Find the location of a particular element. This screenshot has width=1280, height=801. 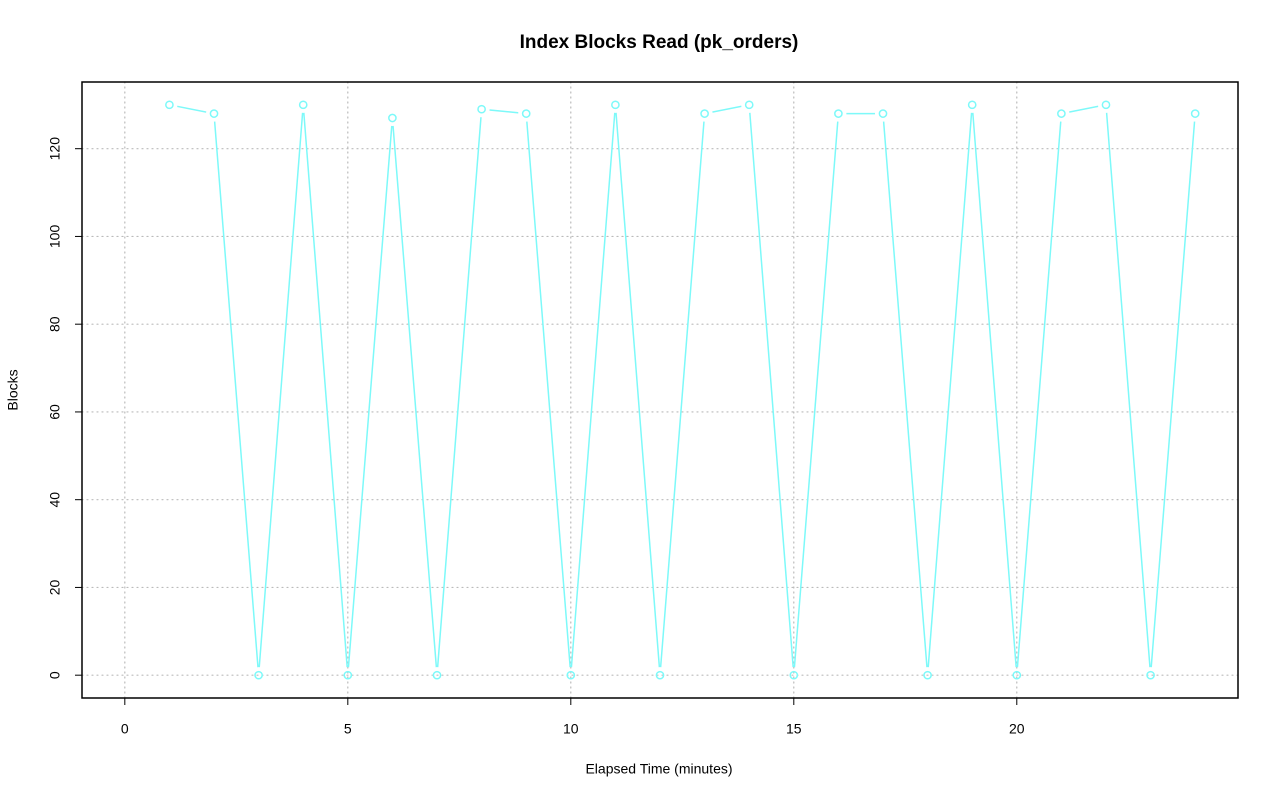

x-tick-label: 10 is located at coordinates (571, 729).